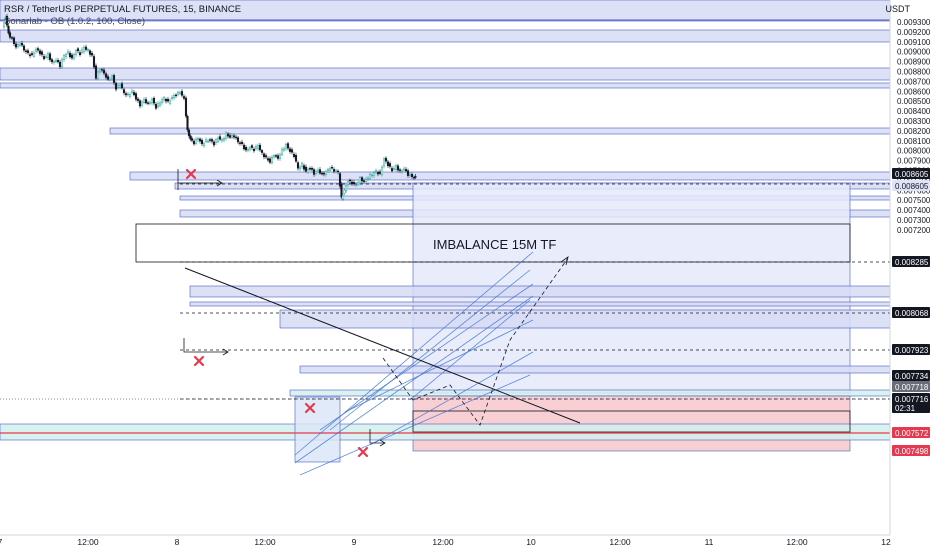  I want to click on price-label-text: 0.007498, so click(912, 451).